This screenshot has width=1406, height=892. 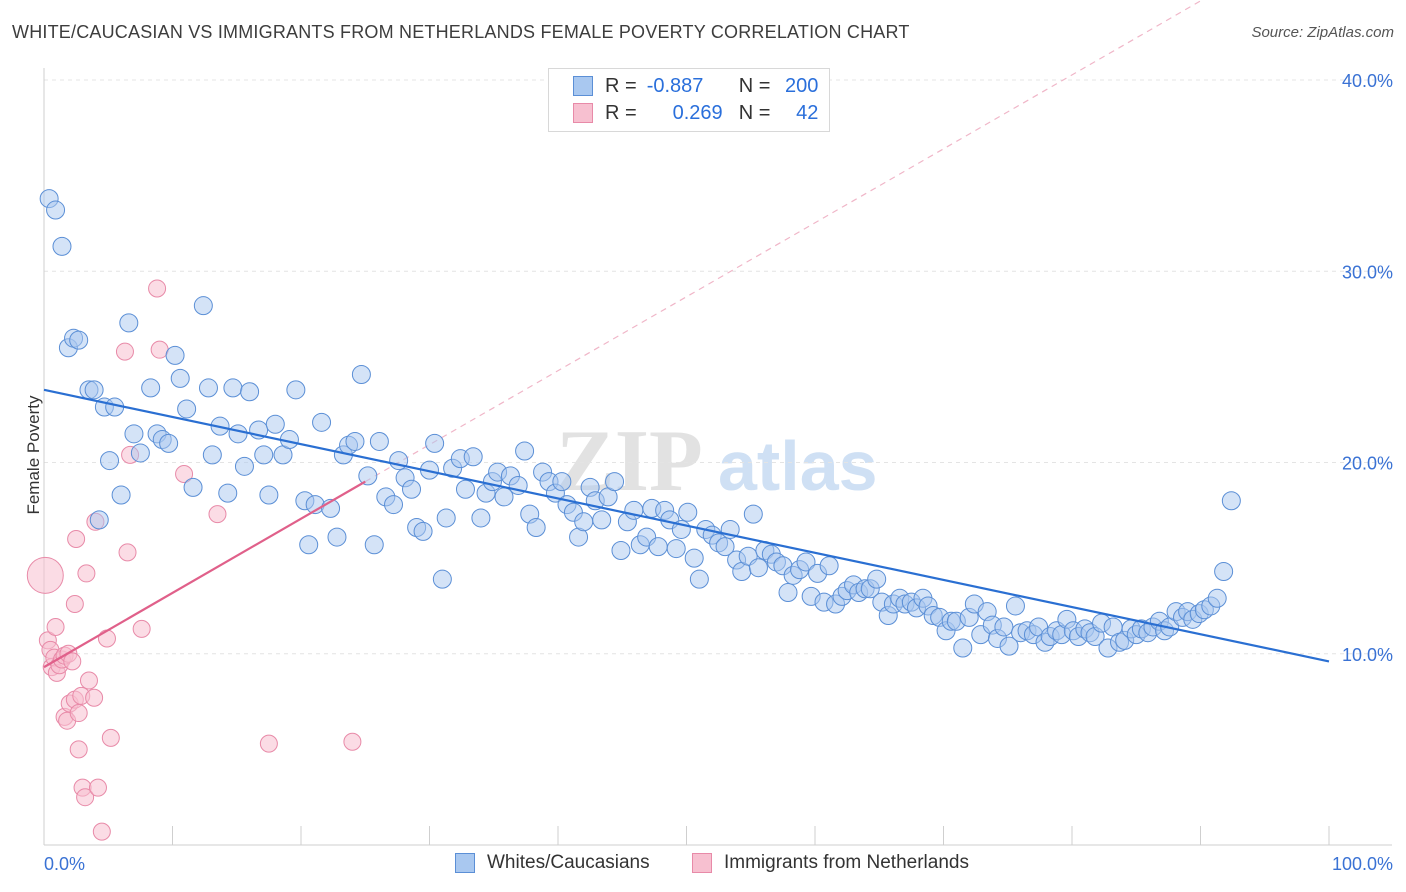 I want to click on y-tick-label: 20.0%, so click(x=1367, y=464).